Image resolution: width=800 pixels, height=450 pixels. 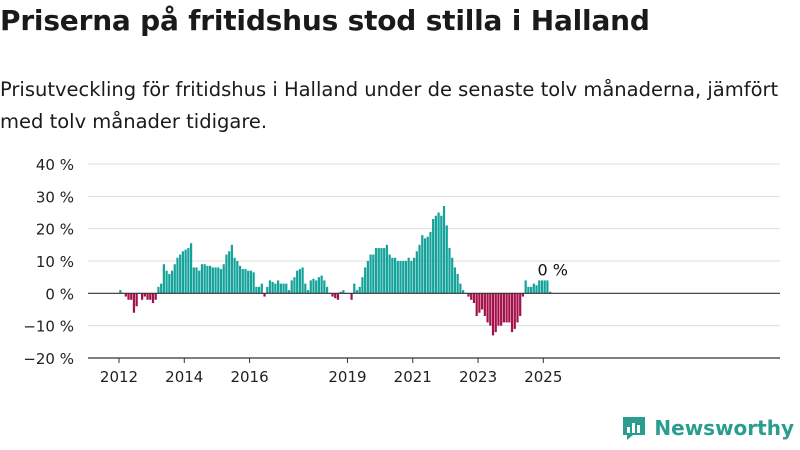 What do you see at coordinates (184, 377) in the screenshot?
I see `x-tick-label: 2014` at bounding box center [184, 377].